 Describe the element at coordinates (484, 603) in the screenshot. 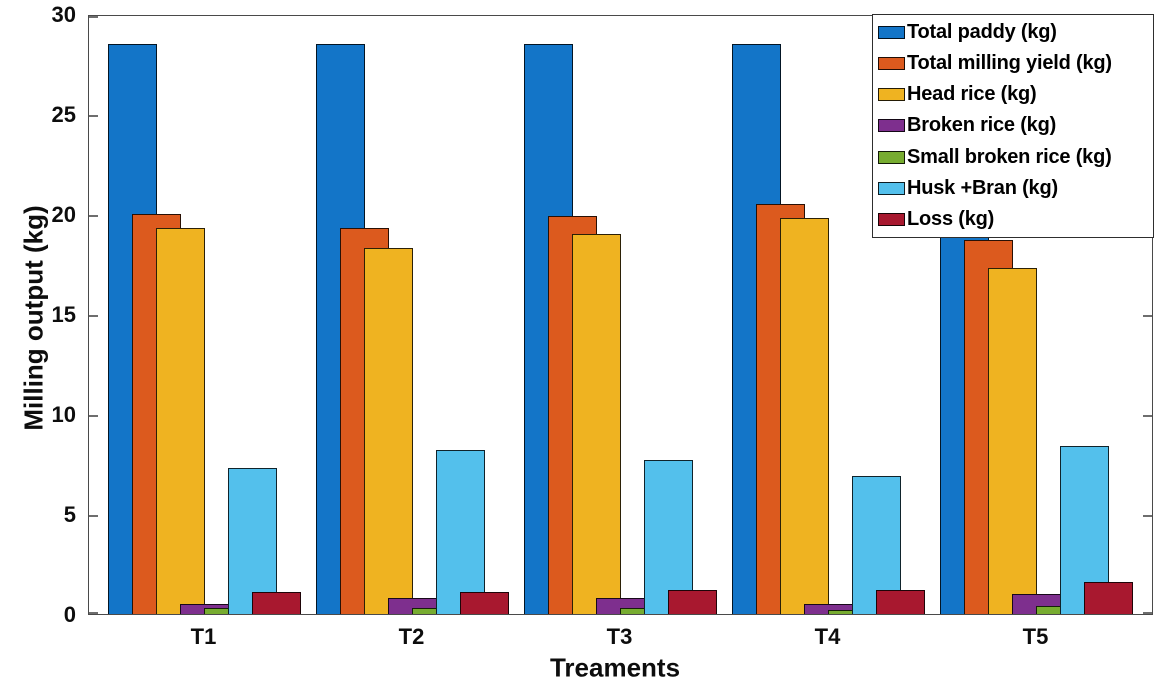

I see `bar-loss-kg-t2` at that location.